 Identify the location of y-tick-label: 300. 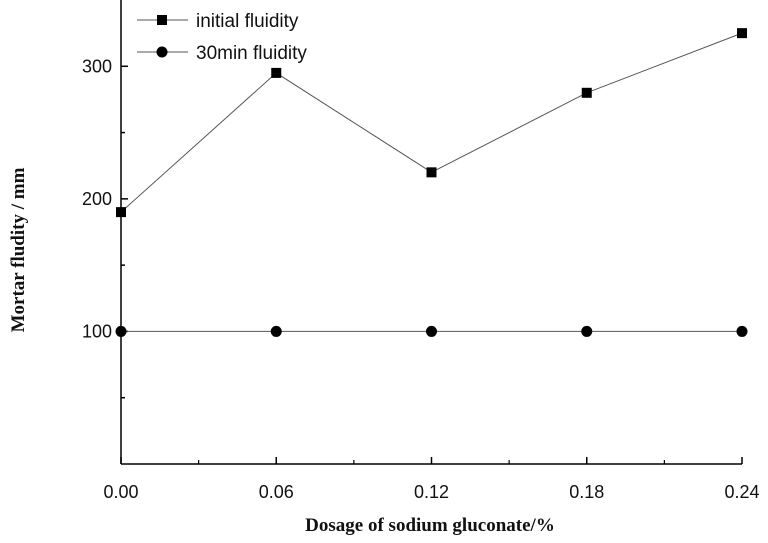
(97, 66).